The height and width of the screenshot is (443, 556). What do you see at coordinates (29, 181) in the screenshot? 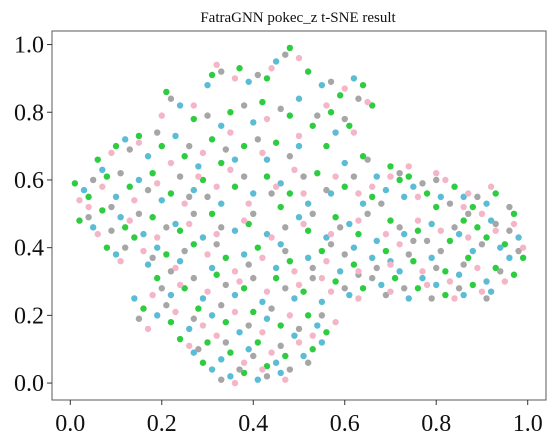
I see `y-tick-label-3: 0.6` at bounding box center [29, 181].